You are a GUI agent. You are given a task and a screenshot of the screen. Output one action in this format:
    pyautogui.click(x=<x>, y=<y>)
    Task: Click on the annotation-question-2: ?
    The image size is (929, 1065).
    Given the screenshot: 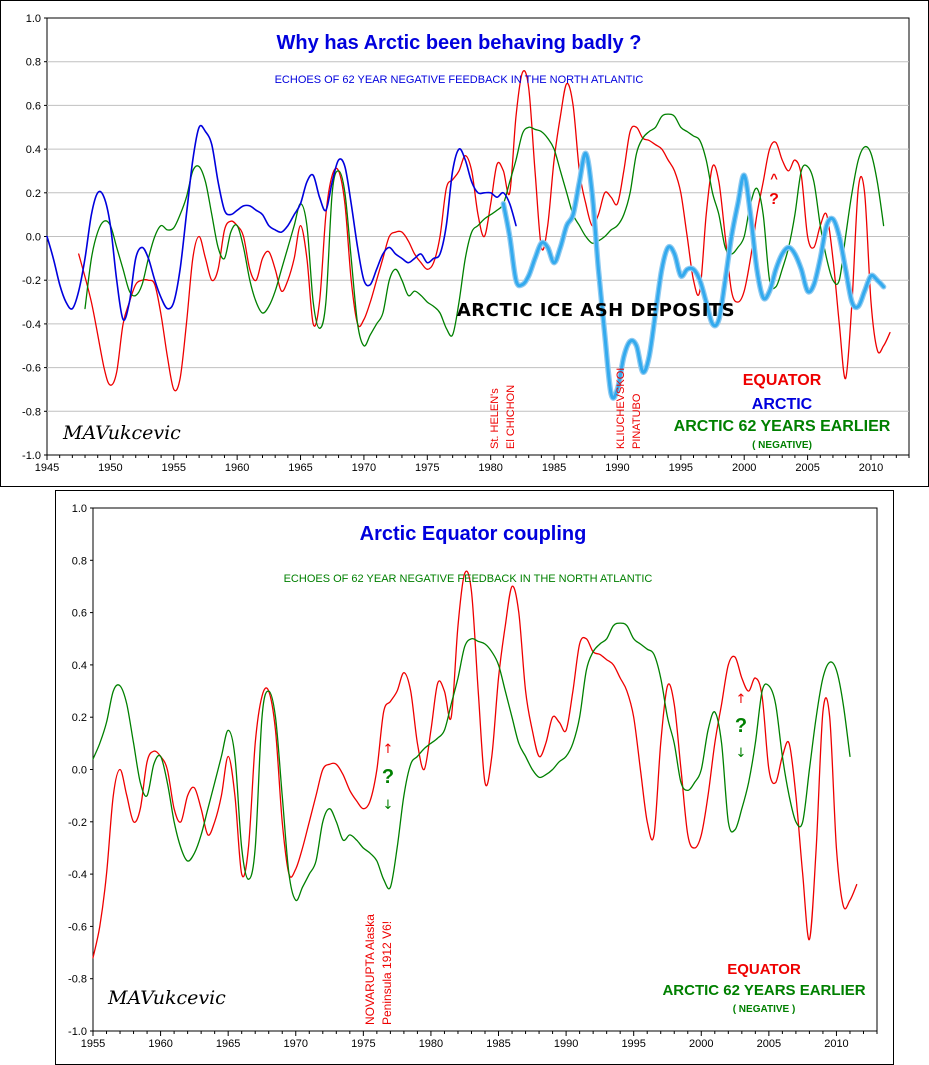 What is the action you would take?
    pyautogui.click(x=741, y=726)
    